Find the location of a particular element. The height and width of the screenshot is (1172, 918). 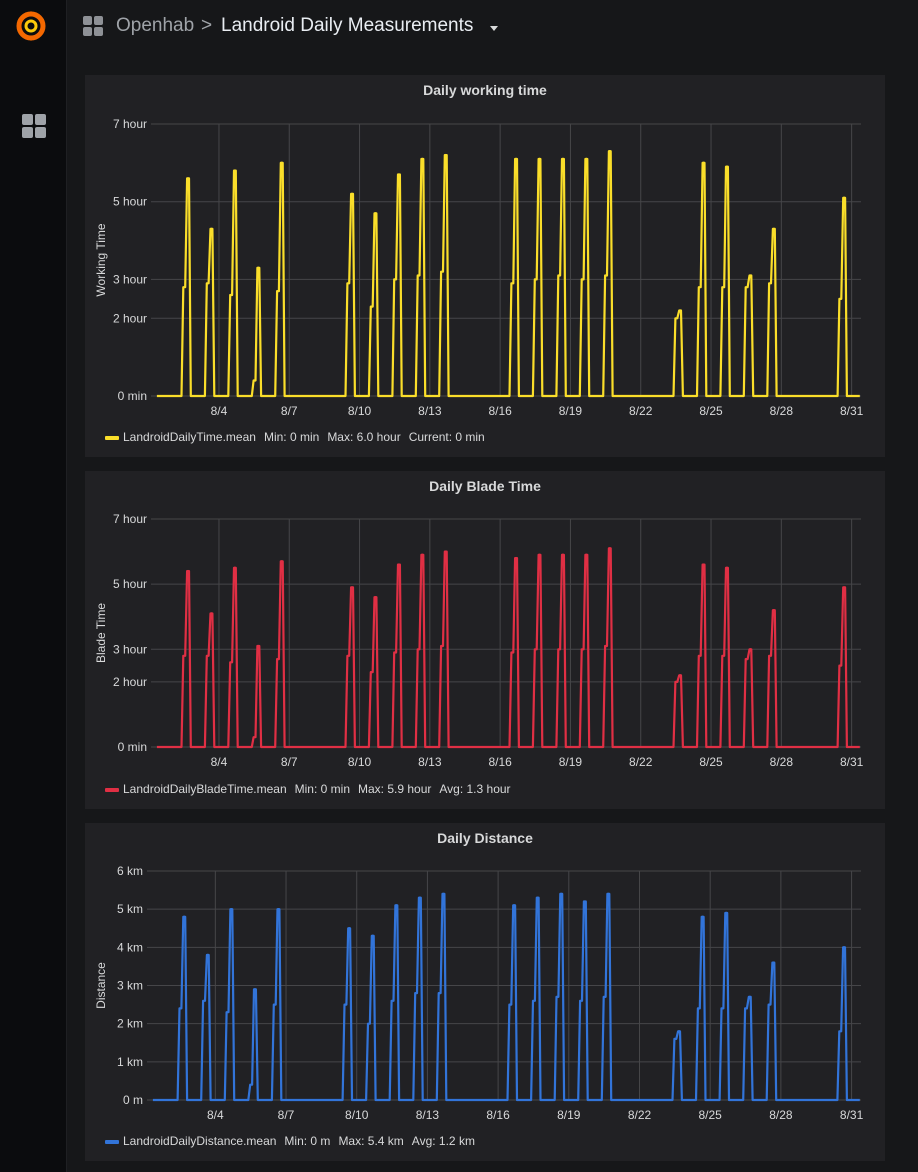

grafana-logo-icon is located at coordinates (31, 26).